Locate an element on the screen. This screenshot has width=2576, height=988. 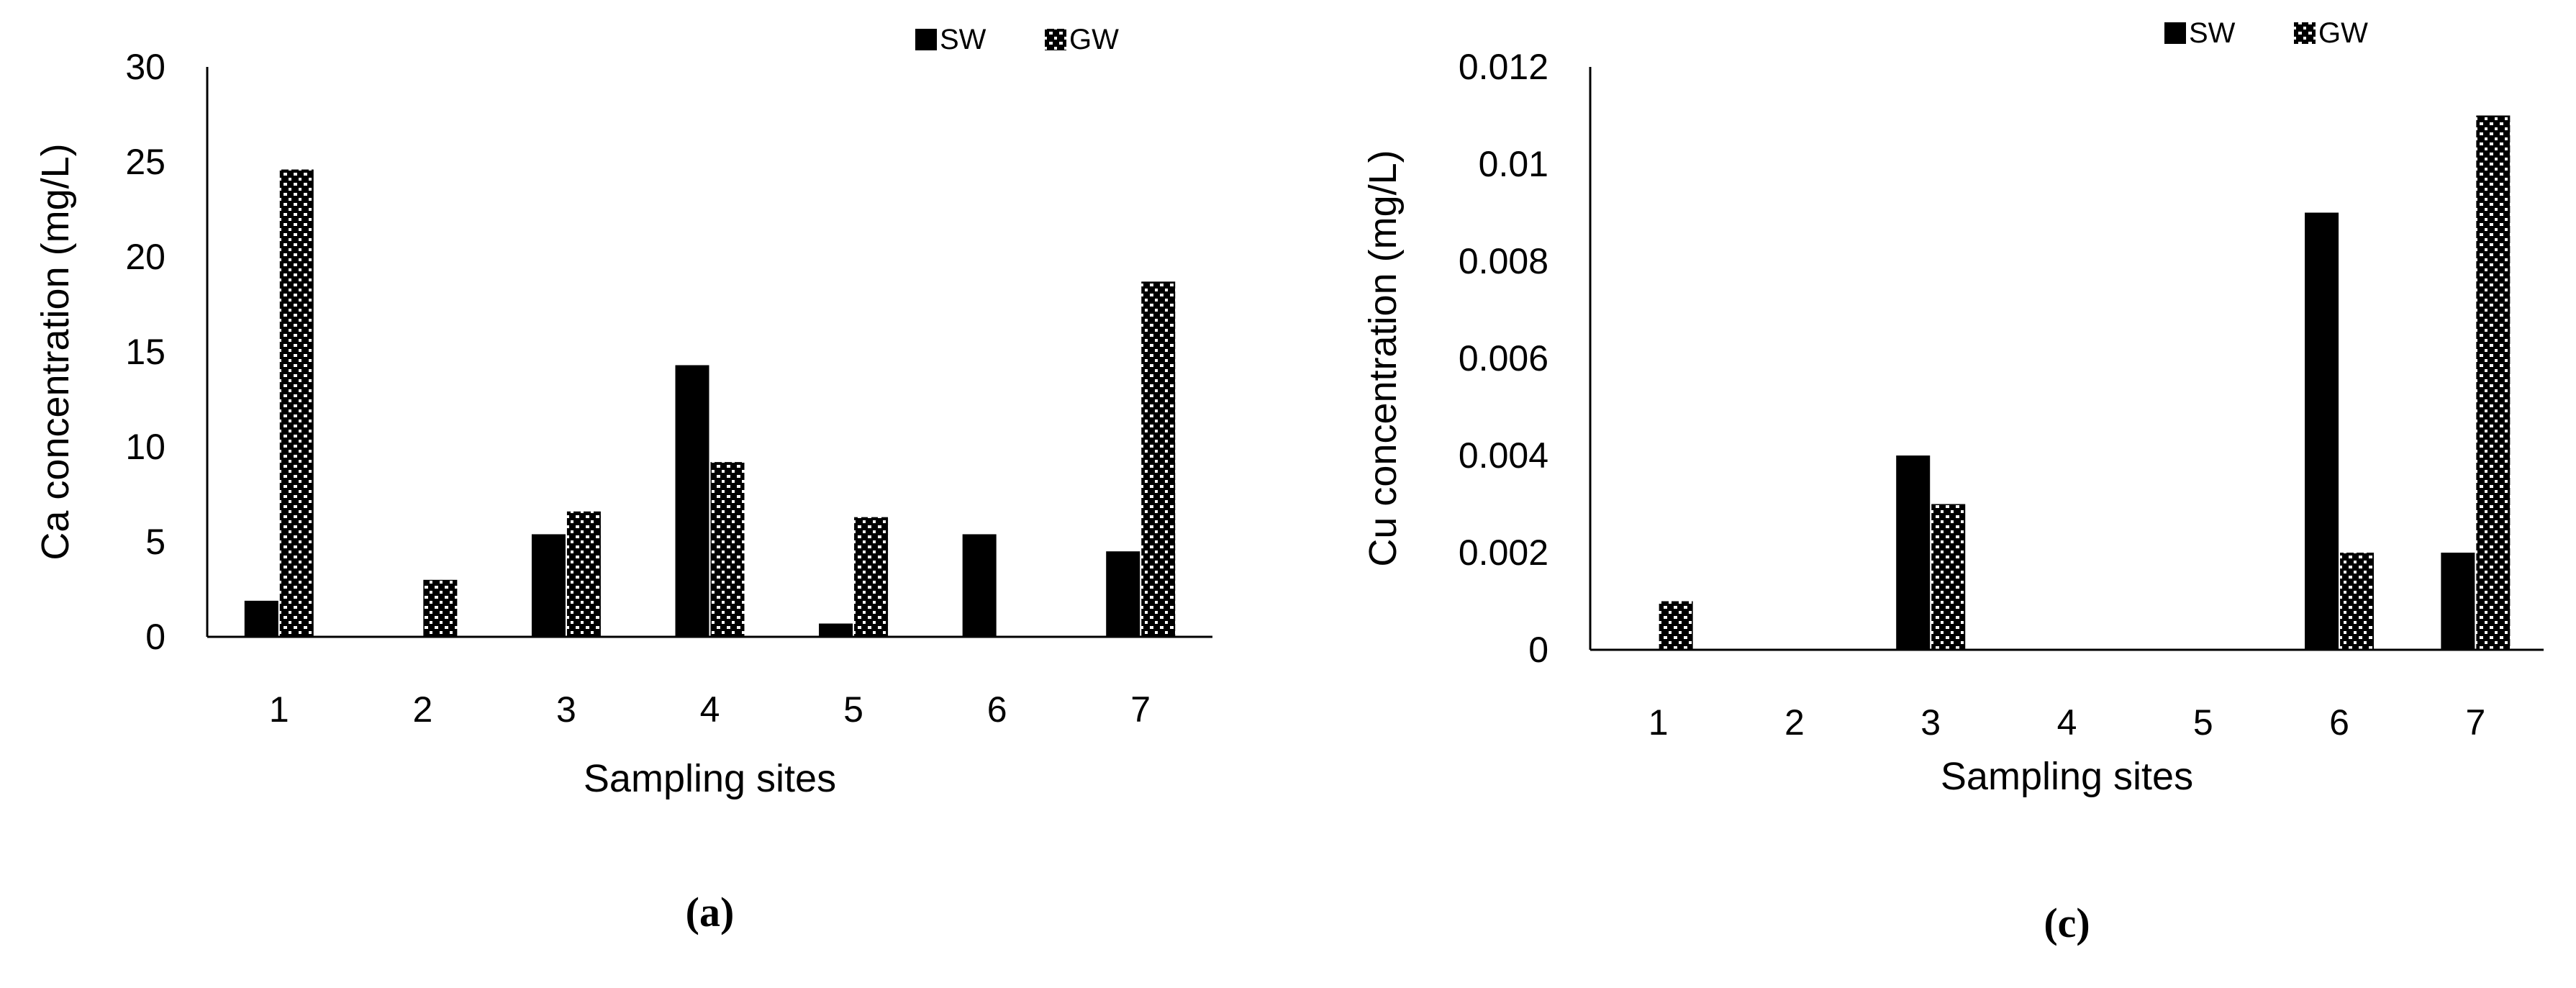
y-ticks: 0 0.002 0.004 0.006 0.008 0.01 0.012 is located at coordinates (1503, 358).